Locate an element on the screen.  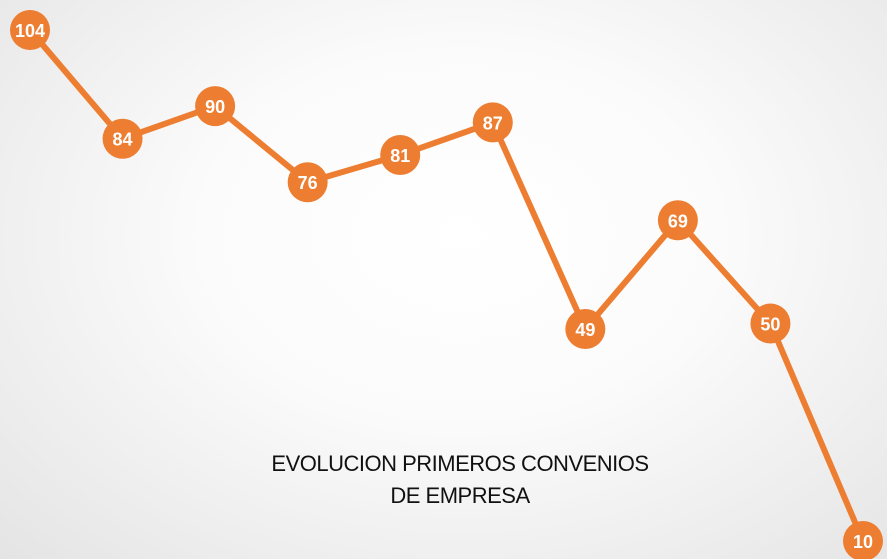
data-label: 104 is located at coordinates (30, 31).